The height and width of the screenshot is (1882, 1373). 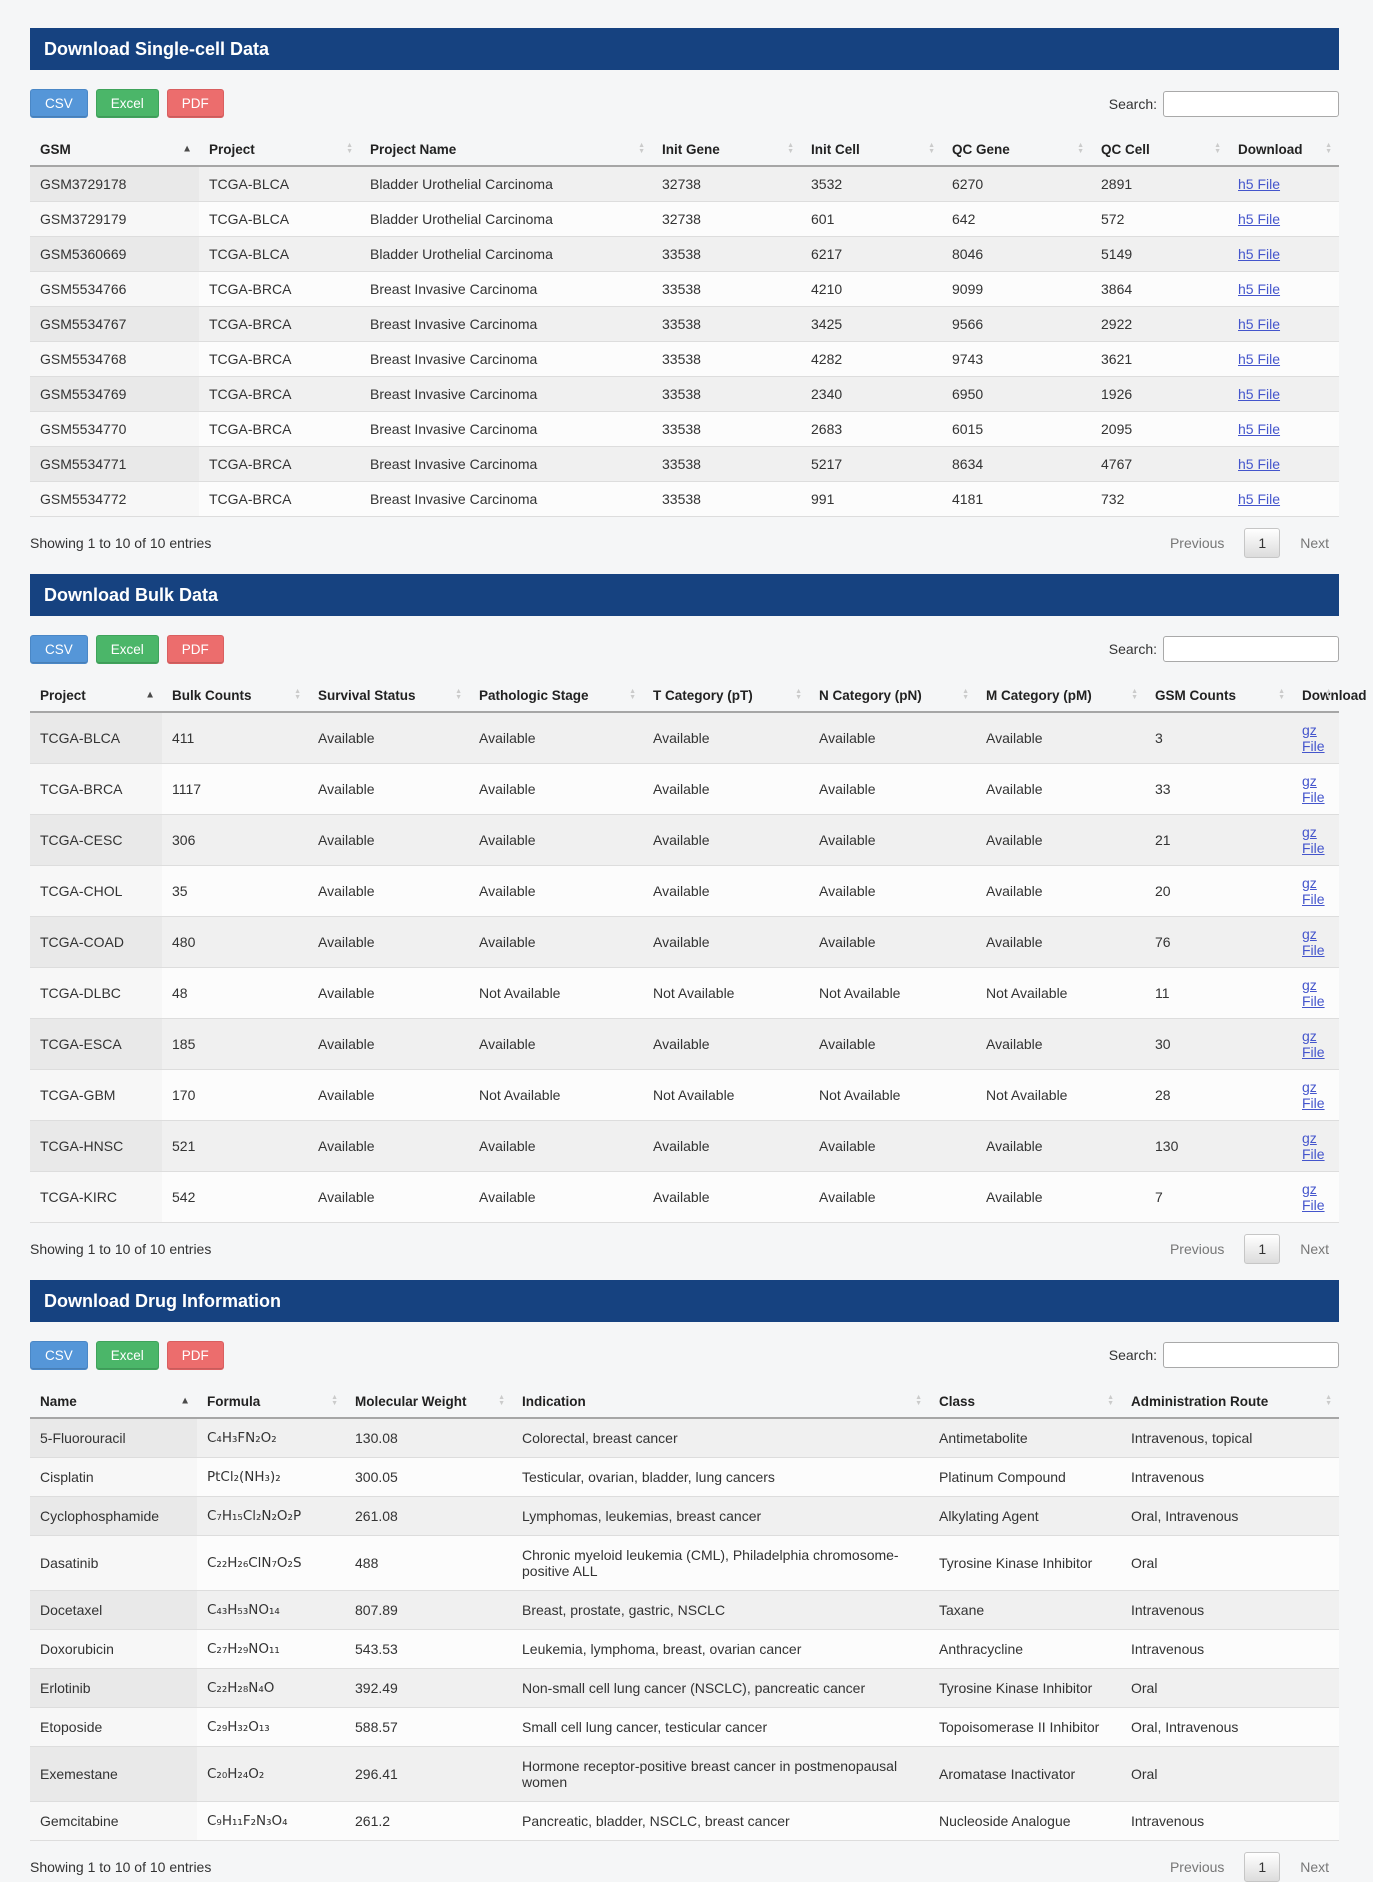 What do you see at coordinates (113, 1437) in the screenshot?
I see `table-cell-name: 5-Fluorouracil` at bounding box center [113, 1437].